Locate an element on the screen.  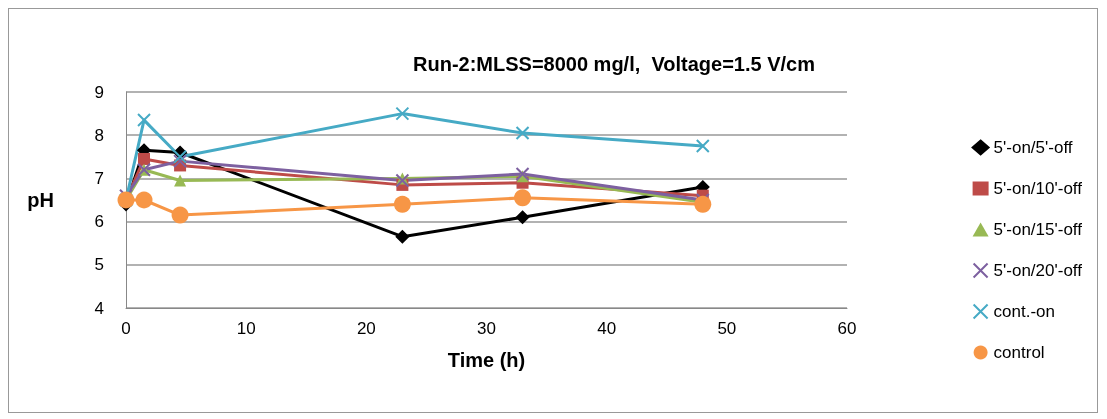
x-axis-title: Time (h) is located at coordinates (486, 360).